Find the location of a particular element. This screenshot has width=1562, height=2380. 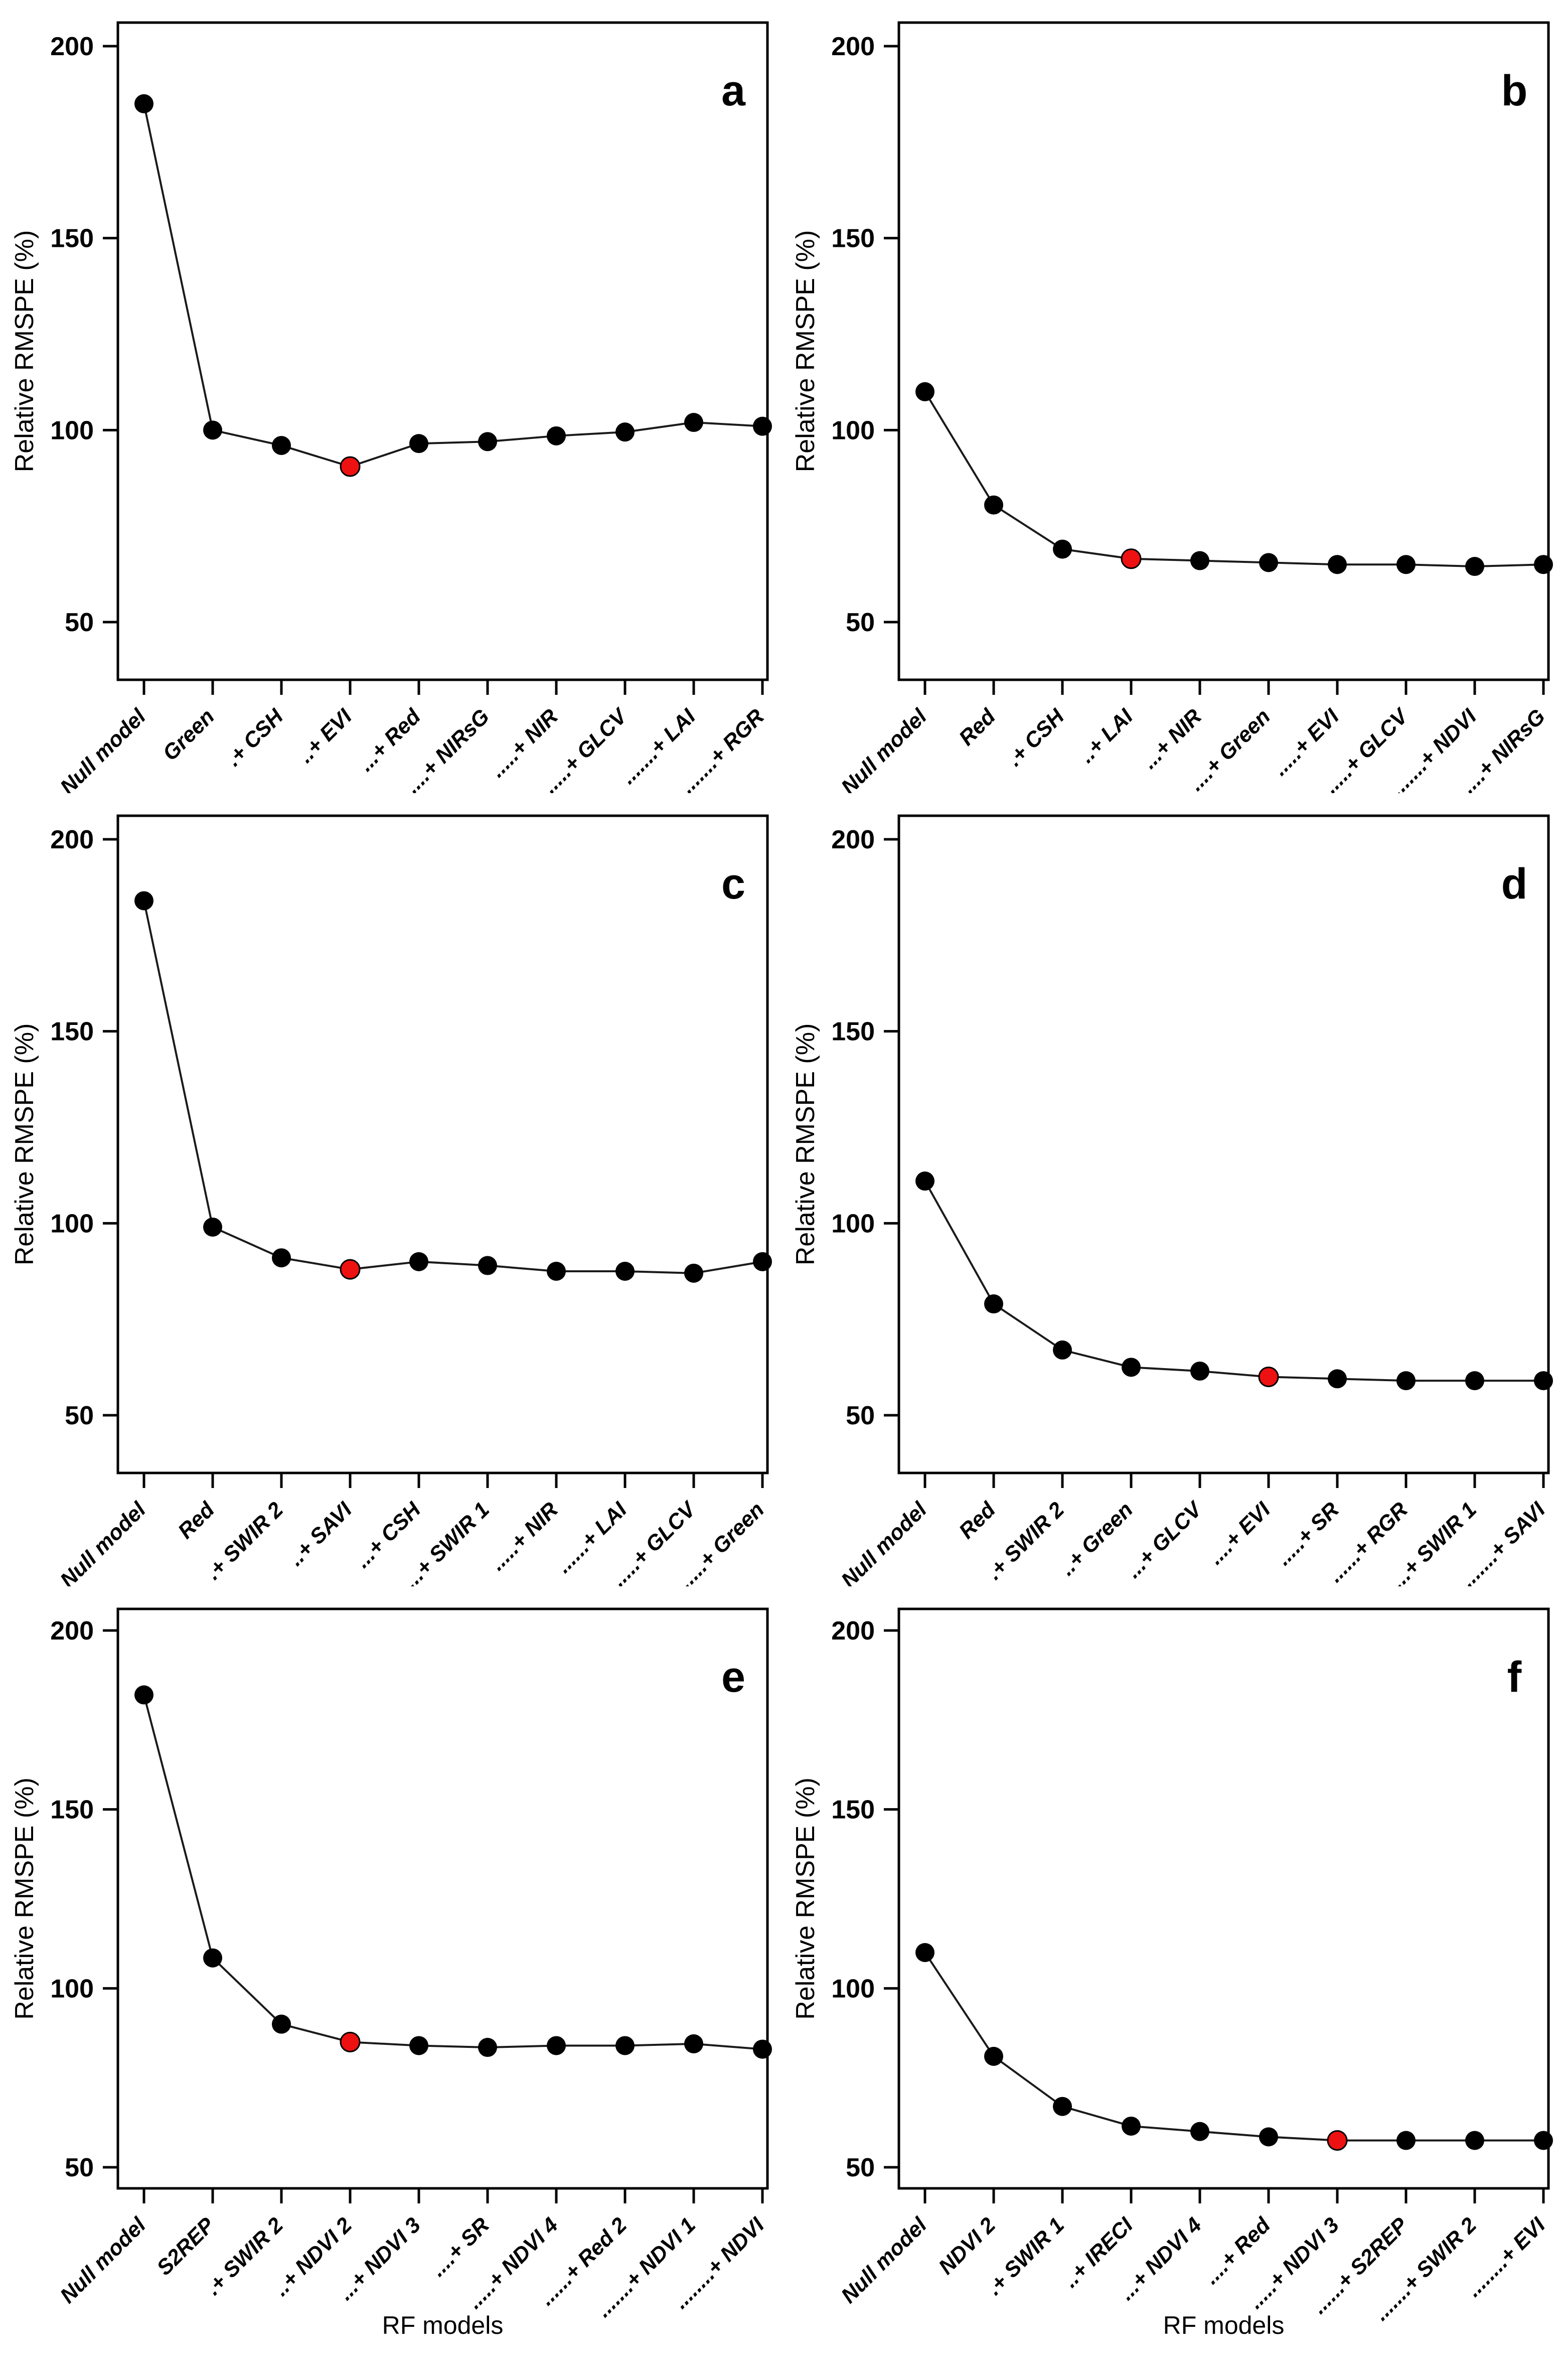

x-category-label: NDVI 2 is located at coordinates (967, 2246).